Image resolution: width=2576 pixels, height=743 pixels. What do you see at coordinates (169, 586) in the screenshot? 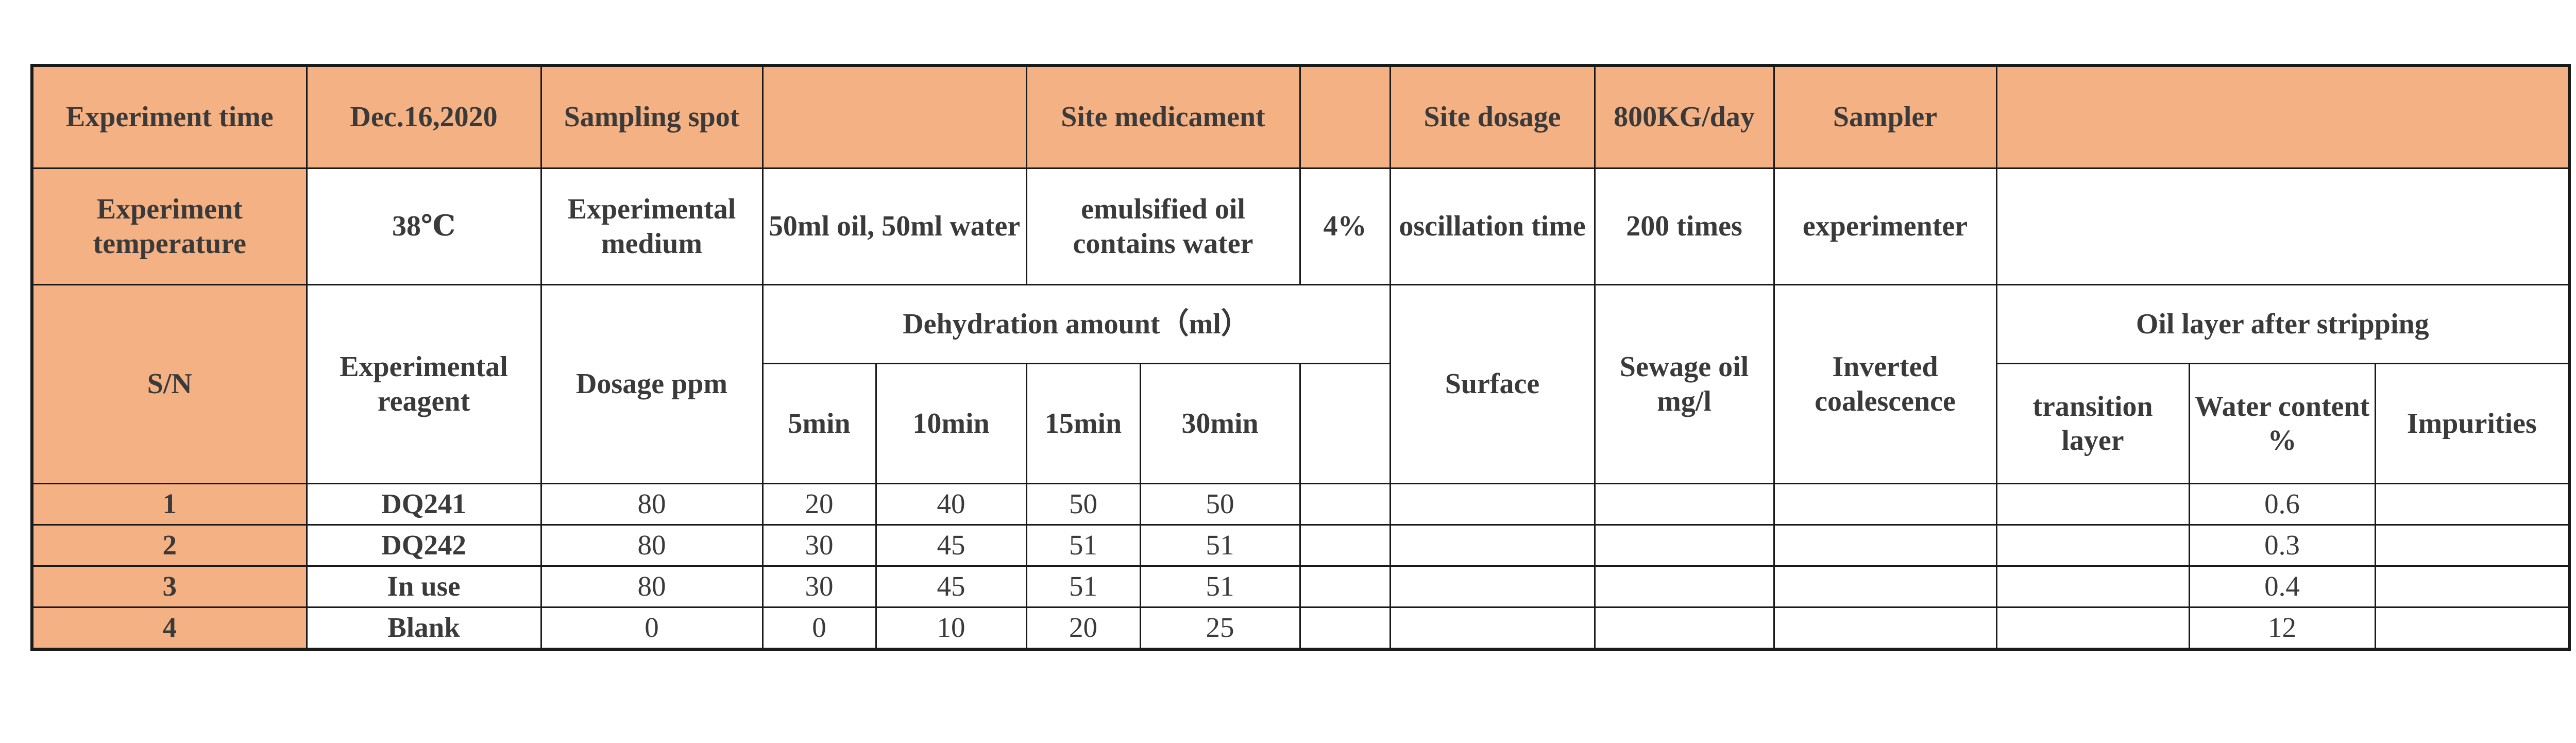
I see `sn-cell: 3` at bounding box center [169, 586].